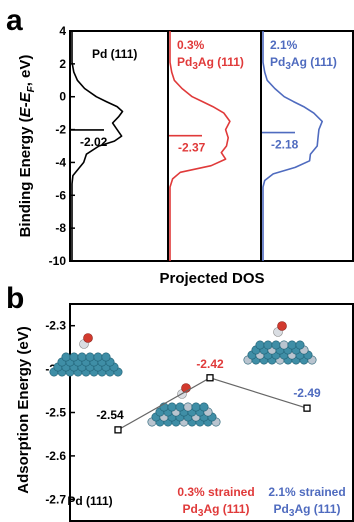 The width and height of the screenshot is (354, 522). I want to click on category-label-line2-2: Pd3Ag (111), so click(216, 510).